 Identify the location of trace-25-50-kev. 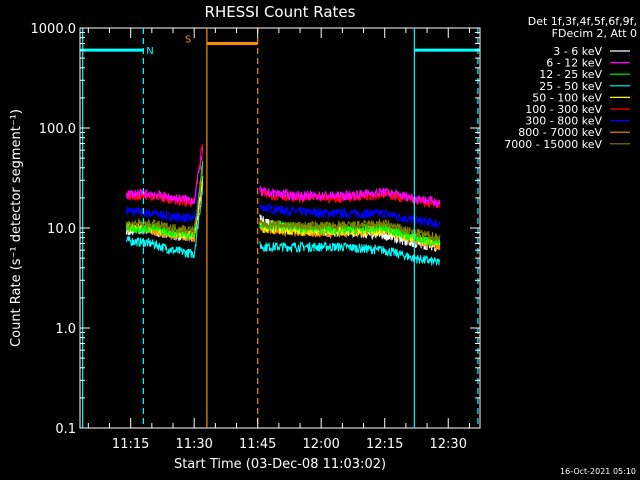
(283, 224).